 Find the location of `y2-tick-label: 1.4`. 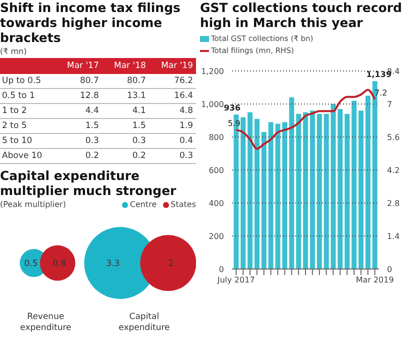

y2-tick-label: 1.4 is located at coordinates (393, 236).